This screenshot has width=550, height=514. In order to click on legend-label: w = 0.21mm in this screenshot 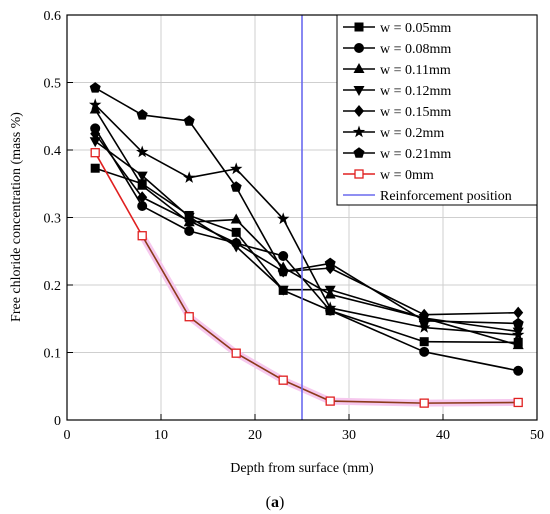, I will do `click(415, 154)`.